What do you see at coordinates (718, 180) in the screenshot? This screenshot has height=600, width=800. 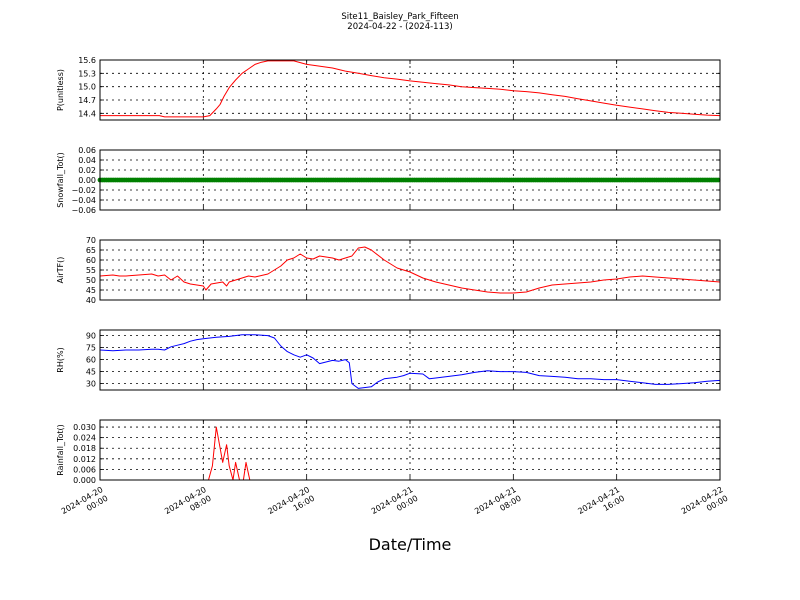 I see `data-point` at bounding box center [718, 180].